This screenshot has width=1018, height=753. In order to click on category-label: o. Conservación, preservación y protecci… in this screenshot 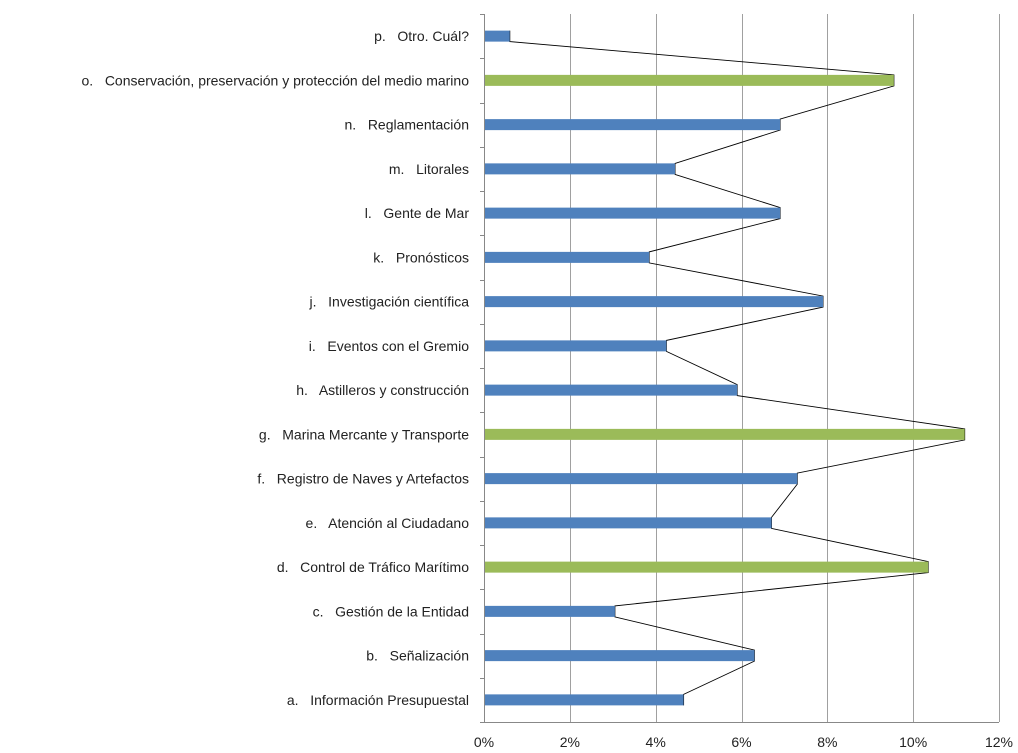, I will do `click(275, 80)`.